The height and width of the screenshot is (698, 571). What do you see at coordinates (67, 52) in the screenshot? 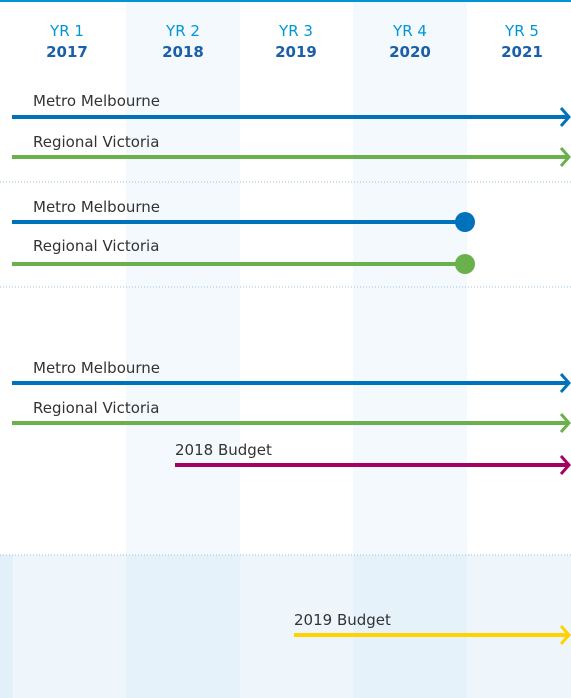
I see `year: 2017` at bounding box center [67, 52].